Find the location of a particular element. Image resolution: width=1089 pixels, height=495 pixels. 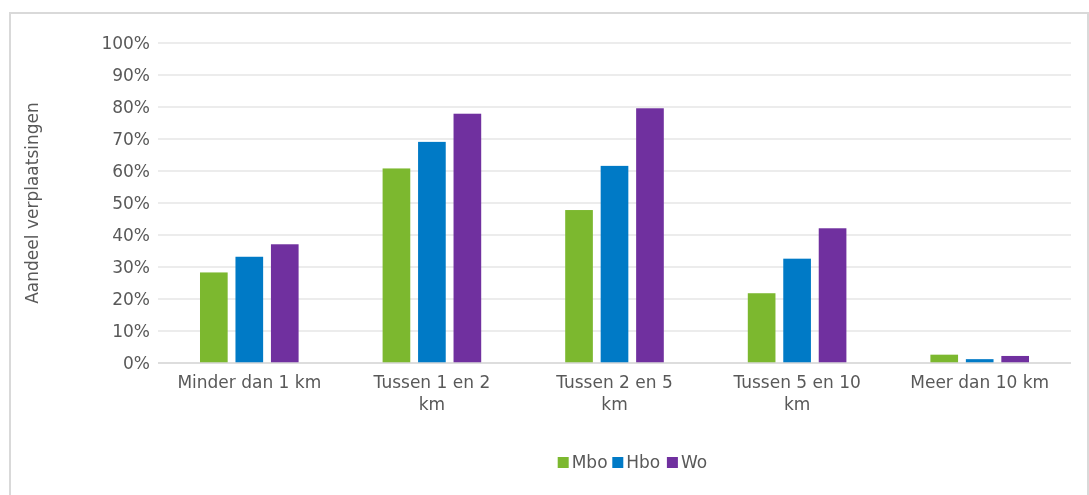

legend-label: Mbo is located at coordinates (589, 462).